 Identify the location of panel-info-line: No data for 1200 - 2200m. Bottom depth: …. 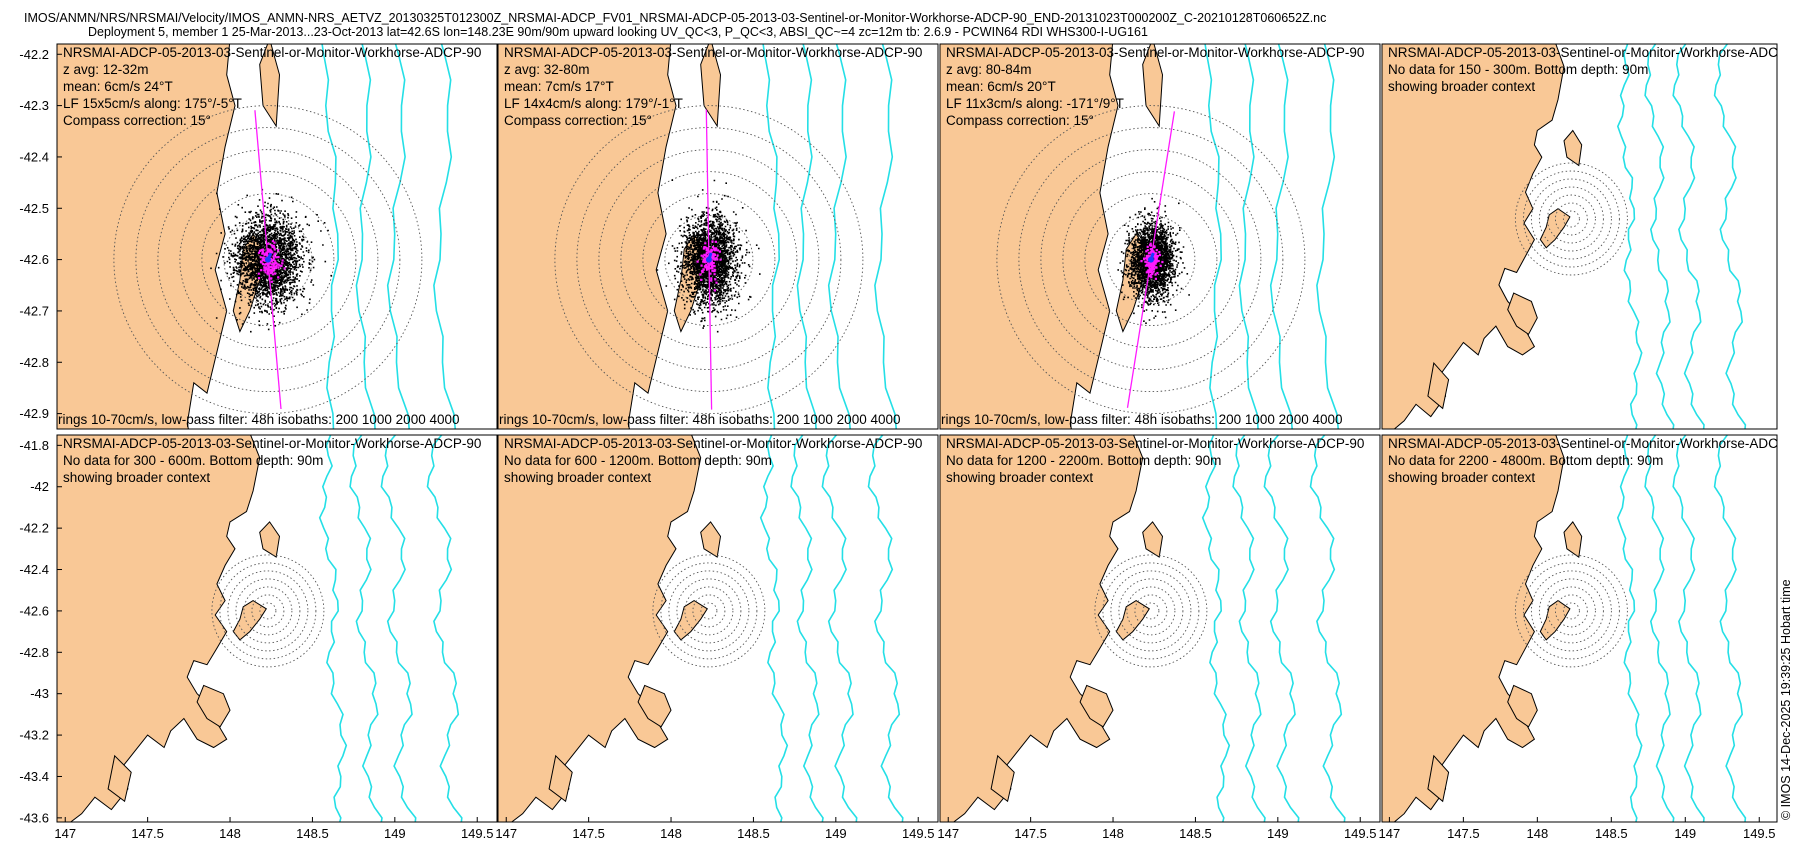
(1083, 460).